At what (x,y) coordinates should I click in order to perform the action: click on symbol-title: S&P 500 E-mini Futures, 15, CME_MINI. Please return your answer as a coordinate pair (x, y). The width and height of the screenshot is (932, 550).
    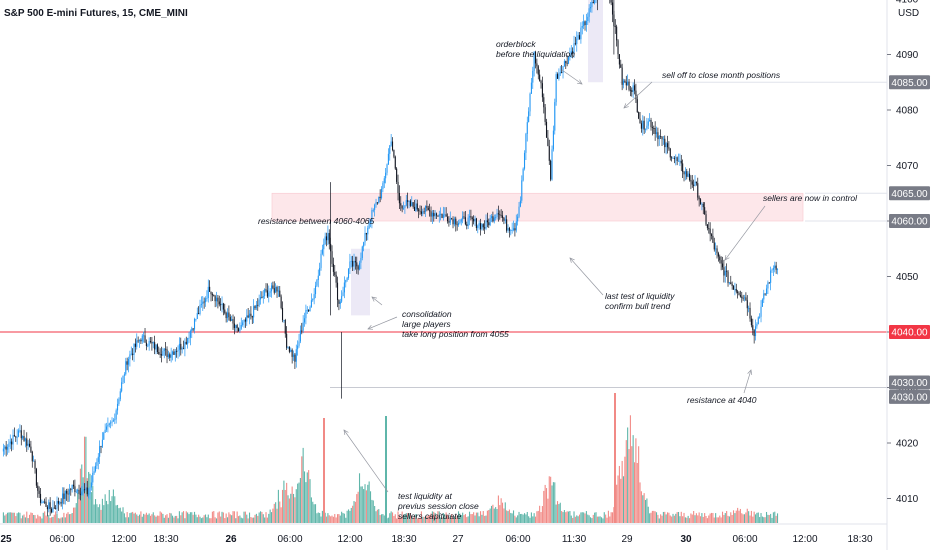
    Looking at the image, I should click on (96, 13).